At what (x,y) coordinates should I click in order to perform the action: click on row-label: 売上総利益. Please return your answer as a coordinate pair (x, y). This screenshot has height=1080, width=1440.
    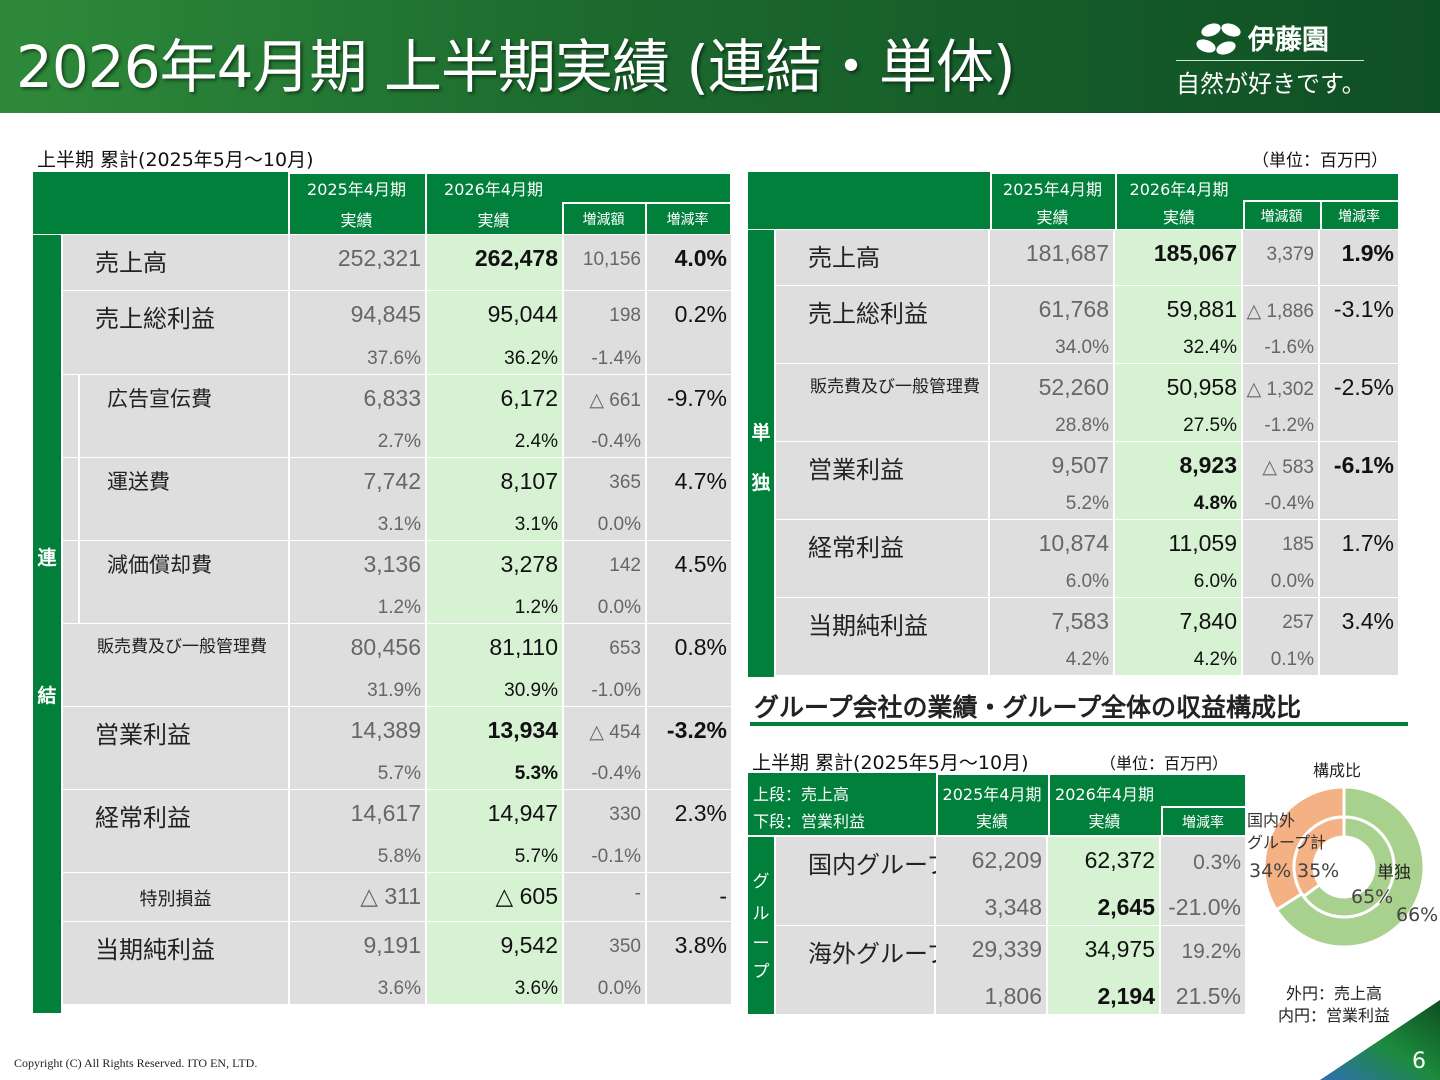
    Looking at the image, I should click on (868, 314).